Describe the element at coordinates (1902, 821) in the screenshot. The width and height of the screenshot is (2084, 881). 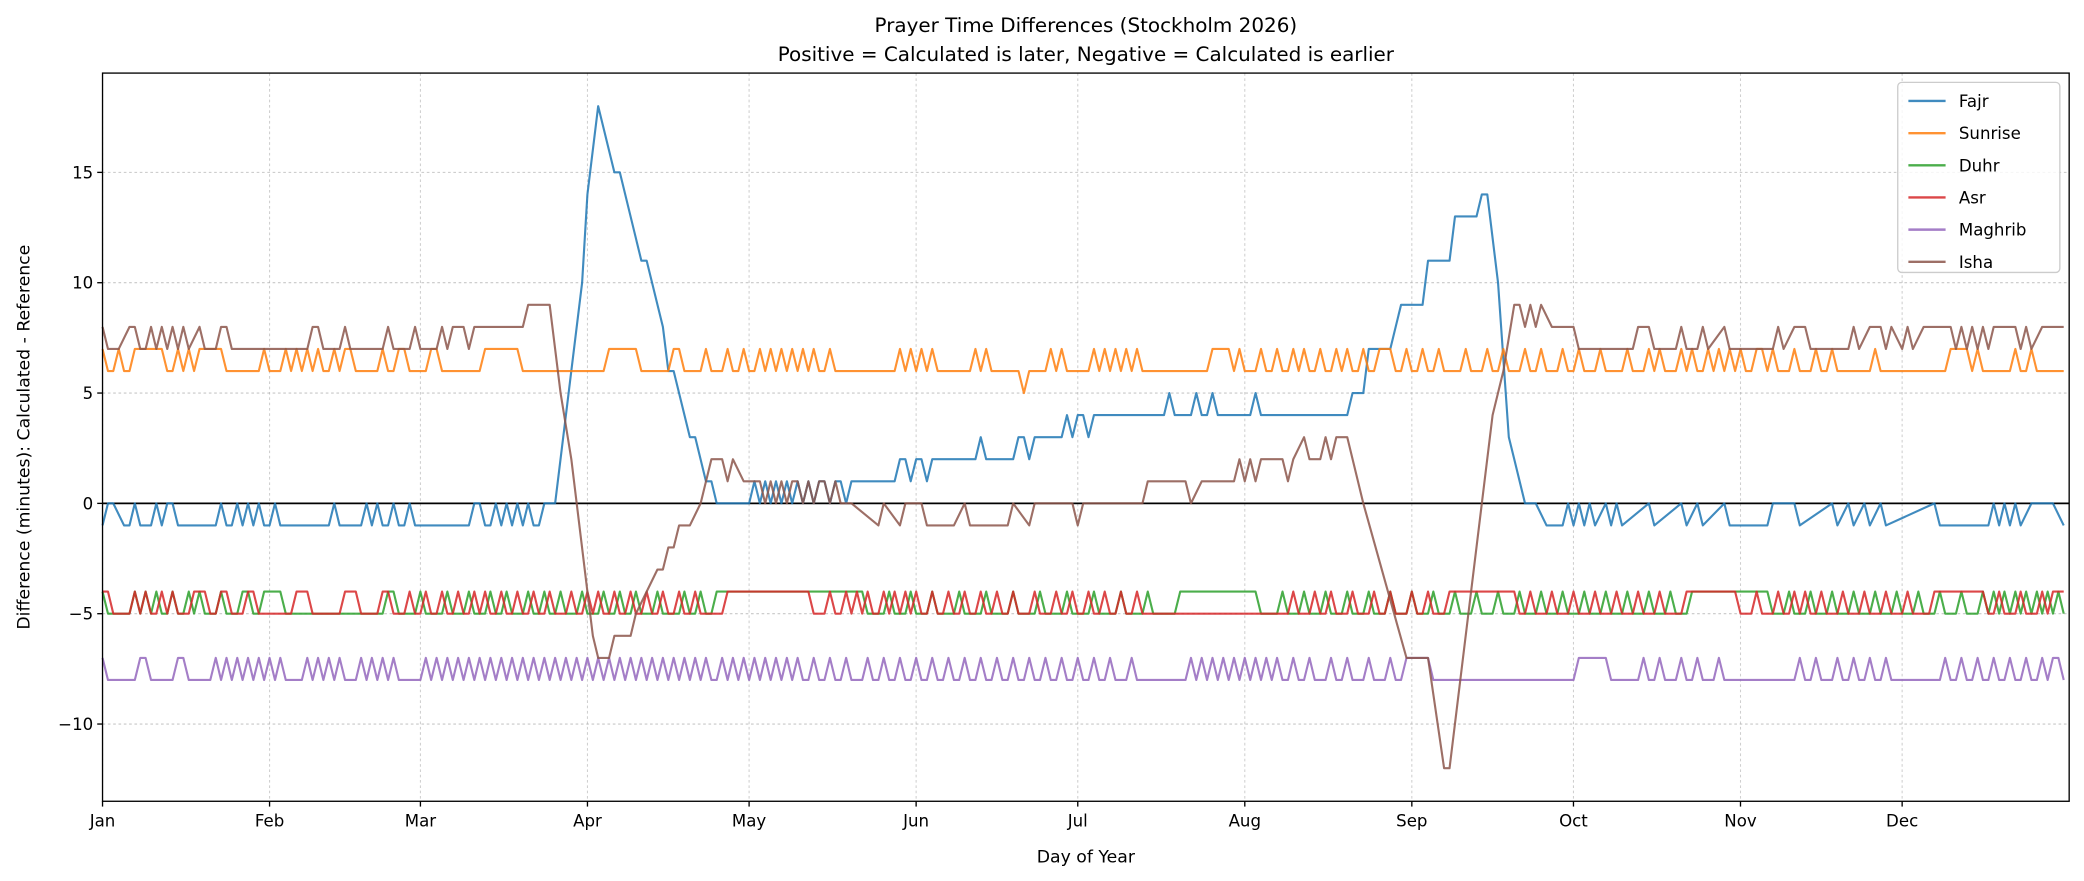
I see `x-tick-label: Dec` at that location.